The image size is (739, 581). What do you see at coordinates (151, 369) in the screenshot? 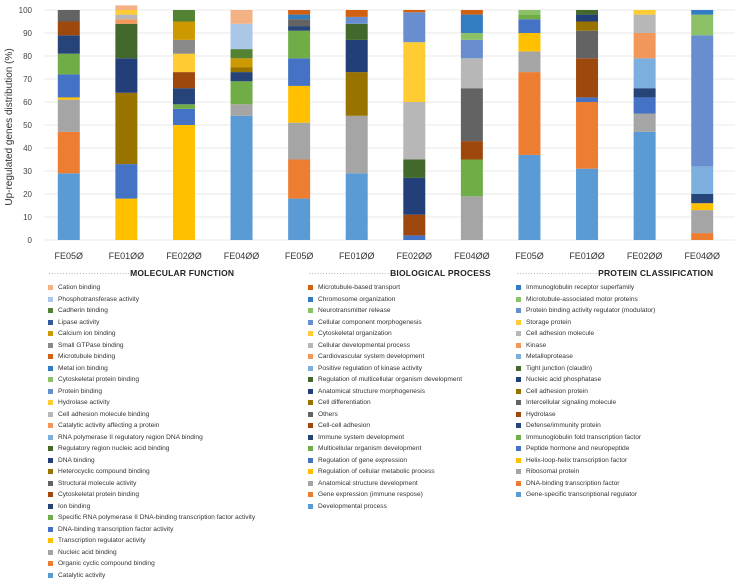
I see `legend-item: Metal ion binding` at bounding box center [151, 369].